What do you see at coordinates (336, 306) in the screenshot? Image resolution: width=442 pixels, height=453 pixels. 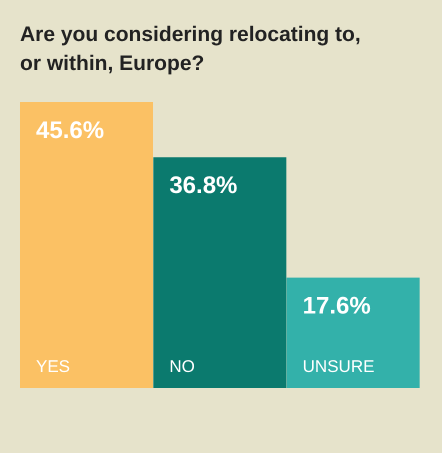 I see `data-label: 17.6%` at bounding box center [336, 306].